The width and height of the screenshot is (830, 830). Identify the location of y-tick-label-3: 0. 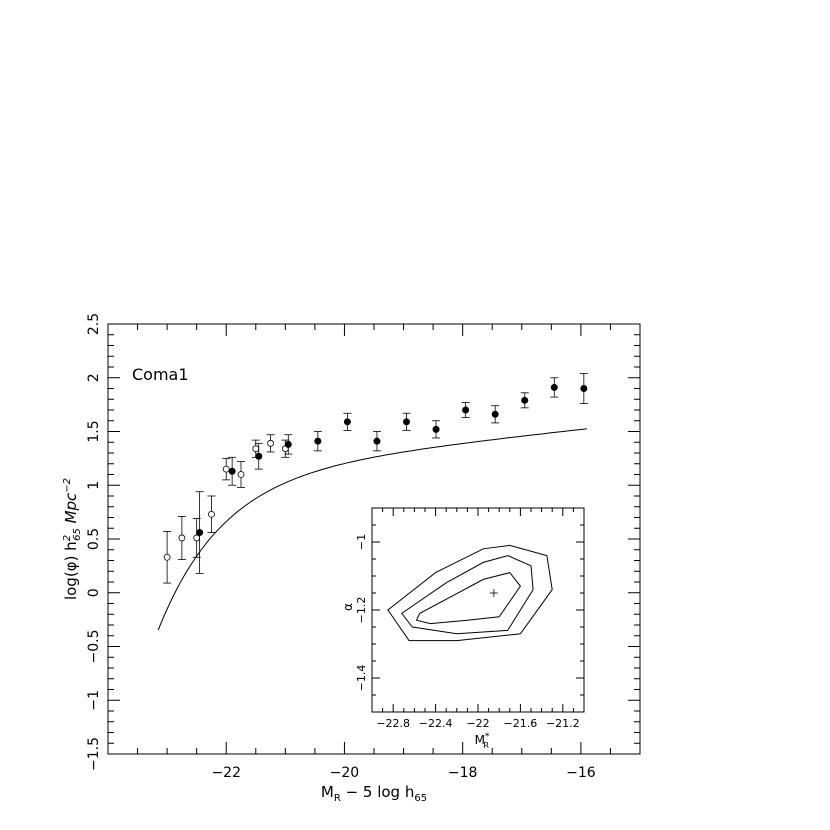
(94, 592).